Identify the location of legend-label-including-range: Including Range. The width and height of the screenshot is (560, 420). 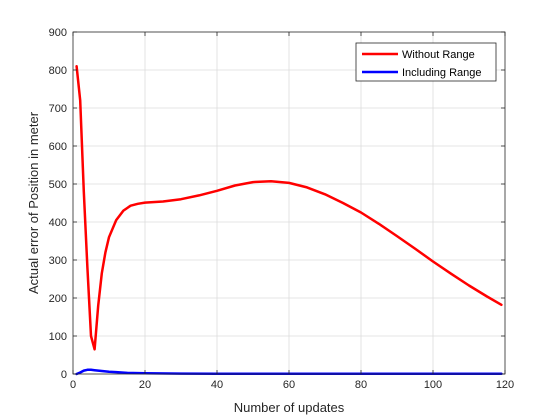
(442, 73).